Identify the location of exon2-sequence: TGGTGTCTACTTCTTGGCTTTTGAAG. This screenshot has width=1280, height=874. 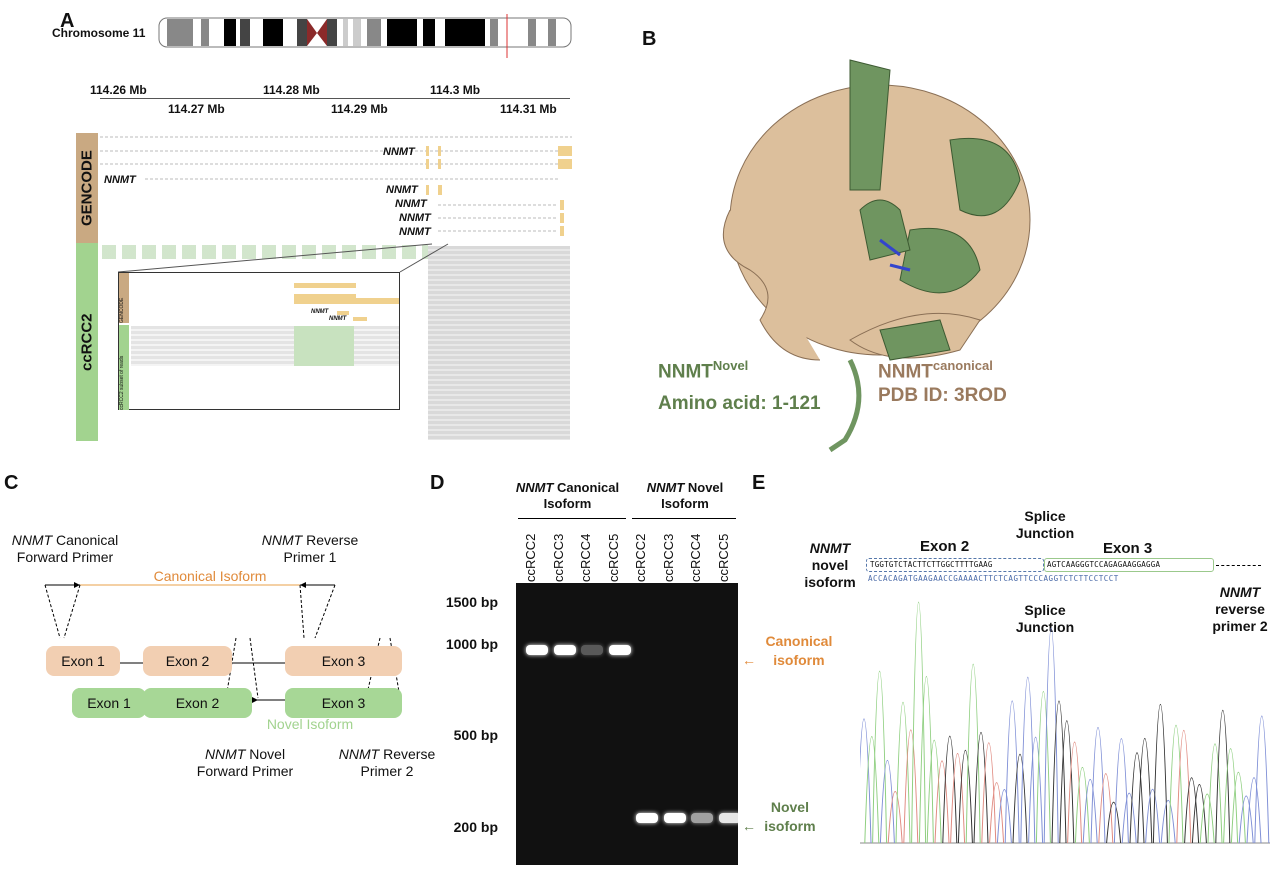
(955, 565).